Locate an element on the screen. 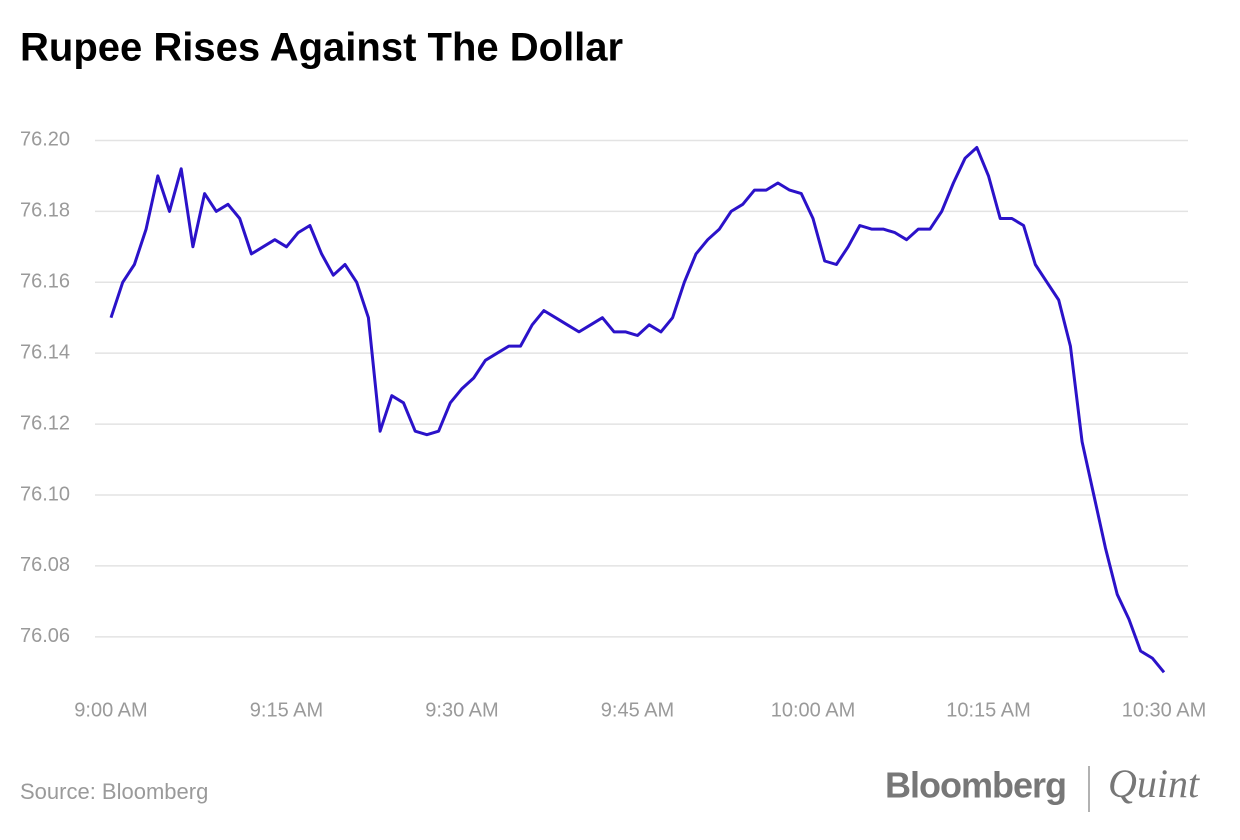  y-tick-label: 76.10 is located at coordinates (45, 494).